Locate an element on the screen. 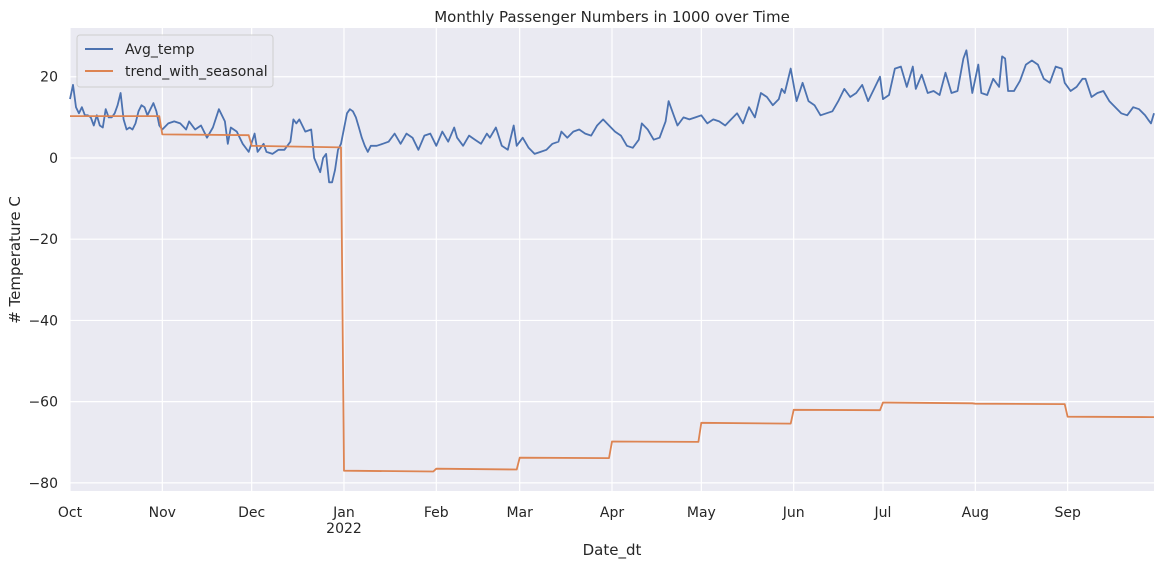 The height and width of the screenshot is (566, 1164). y-tick-label: −20 is located at coordinates (43, 240).